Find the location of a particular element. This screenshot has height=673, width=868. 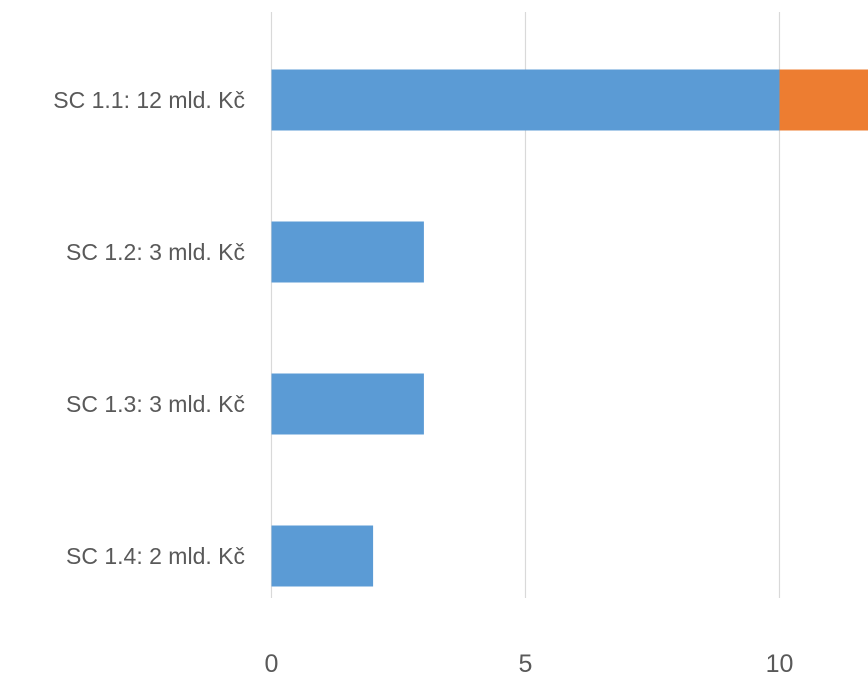

x-tick-labels: 0 5 10 is located at coordinates (529, 661).